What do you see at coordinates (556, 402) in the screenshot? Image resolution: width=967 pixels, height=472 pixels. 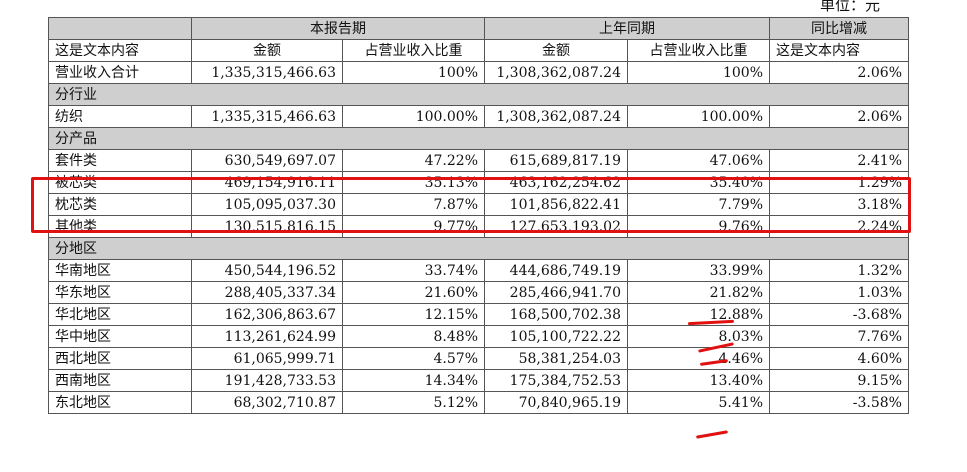 I see `row-amount-prev: 70,840,965.19` at bounding box center [556, 402].